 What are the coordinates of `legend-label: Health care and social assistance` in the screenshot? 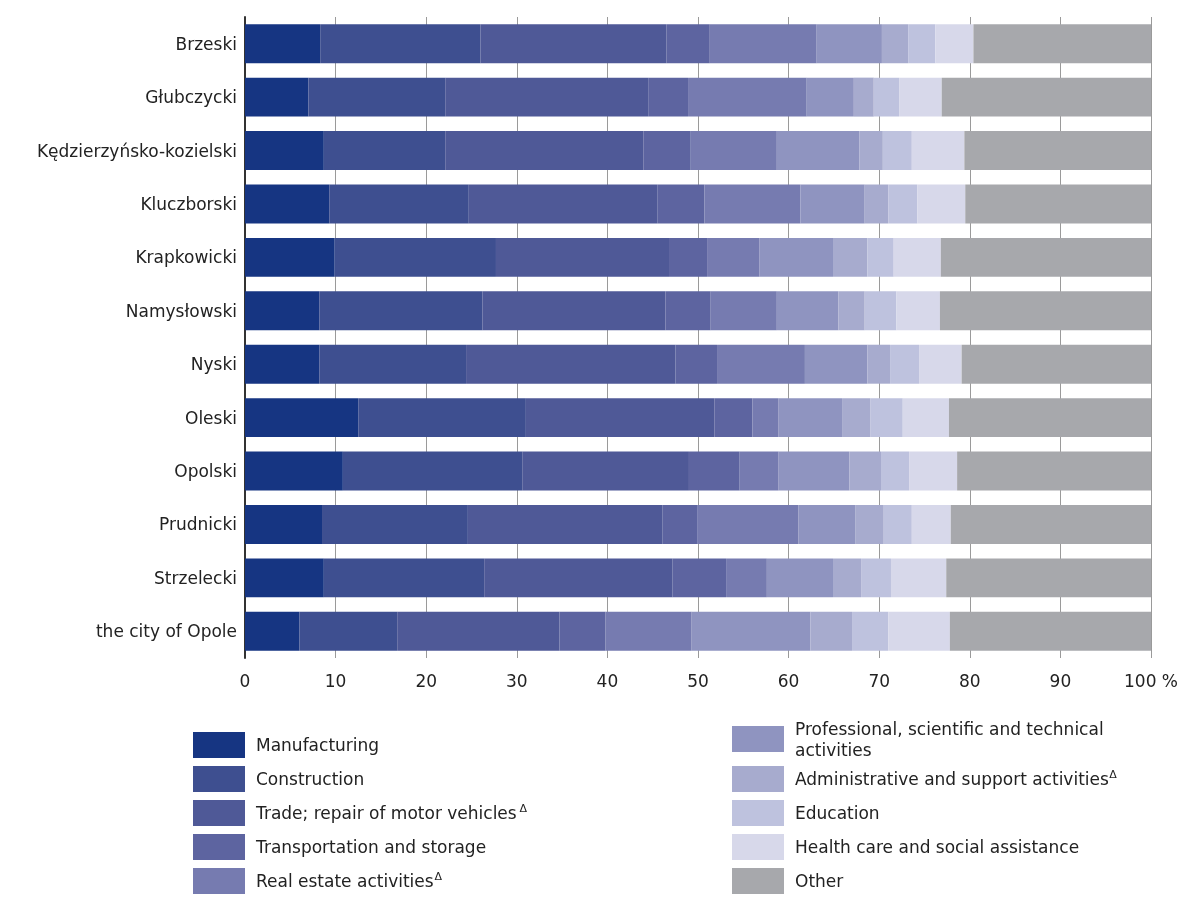 It's located at (937, 847).